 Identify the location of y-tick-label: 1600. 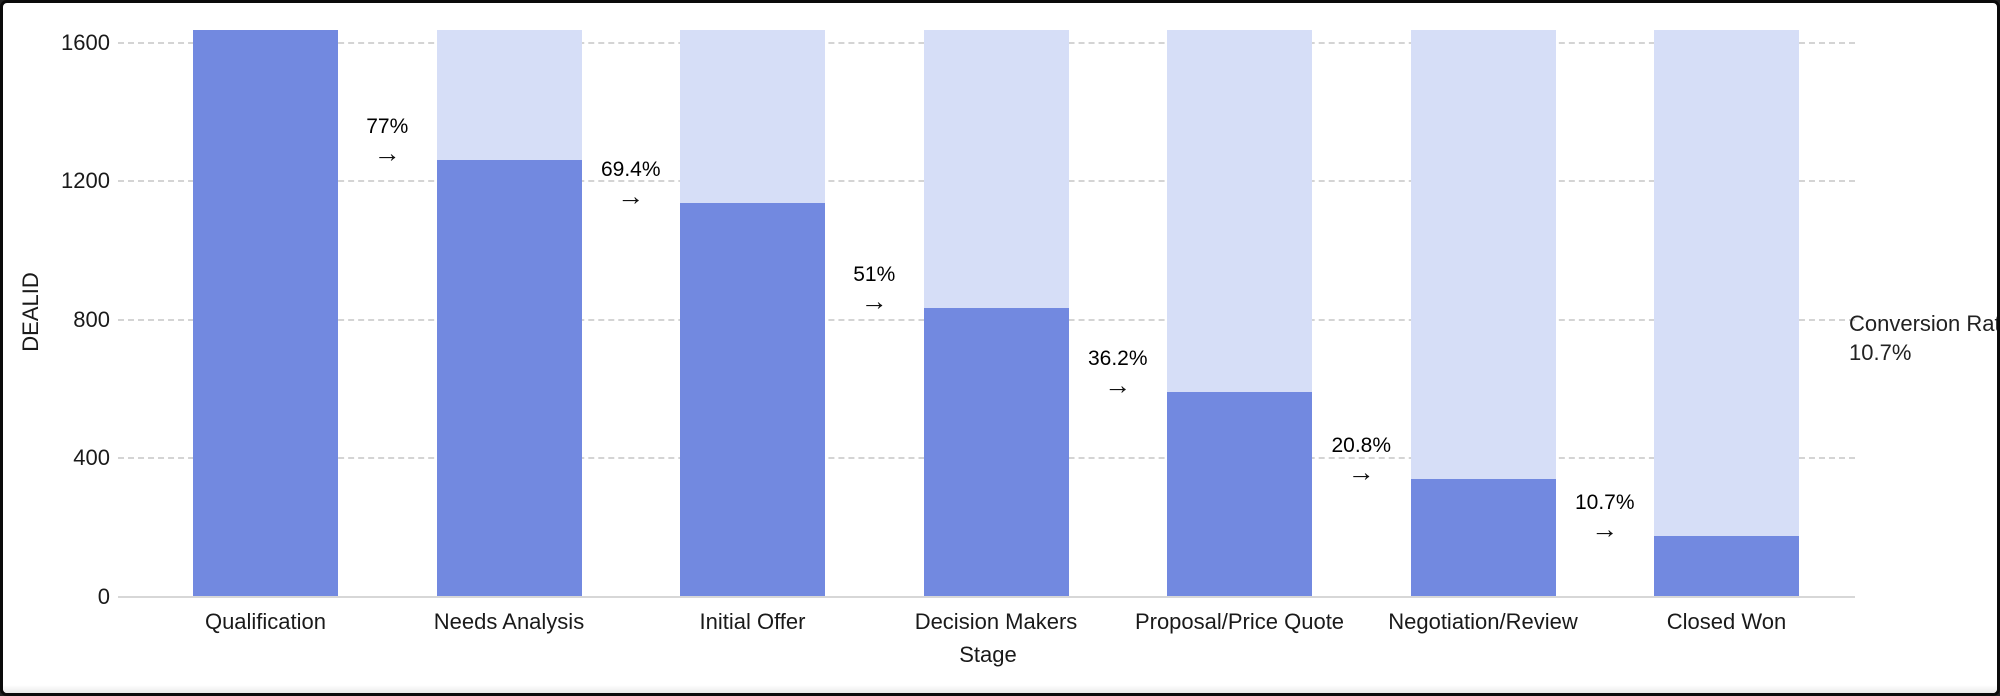
(85, 42).